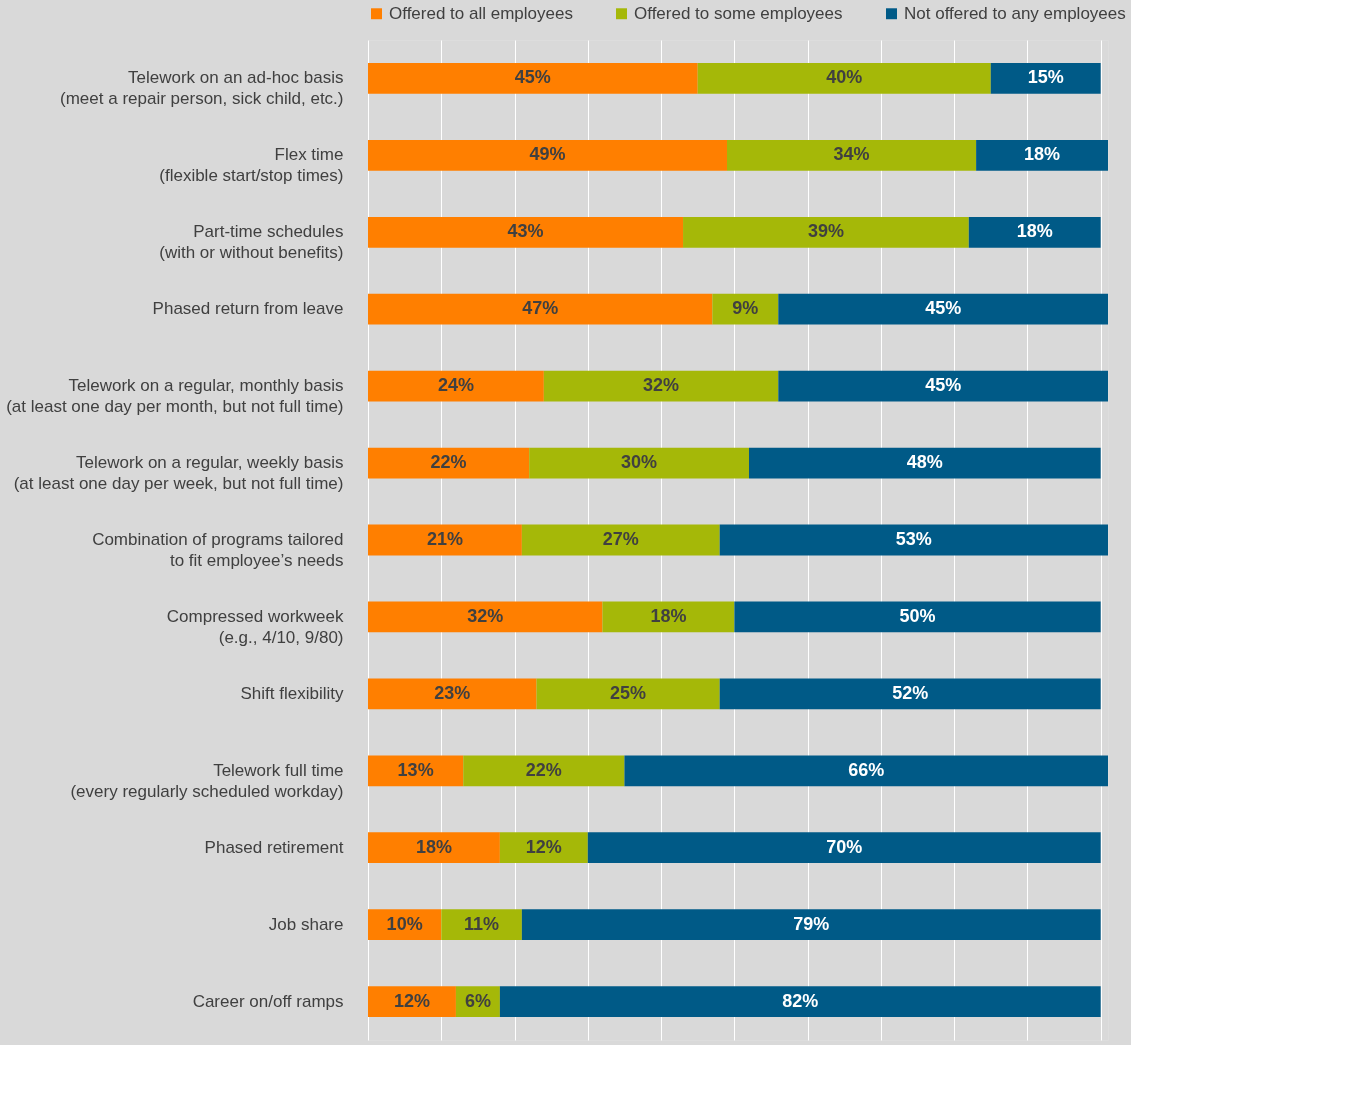  I want to click on y-tick-label: Compressed workweek (e.g., 4/10, 9/80), so click(255, 626).